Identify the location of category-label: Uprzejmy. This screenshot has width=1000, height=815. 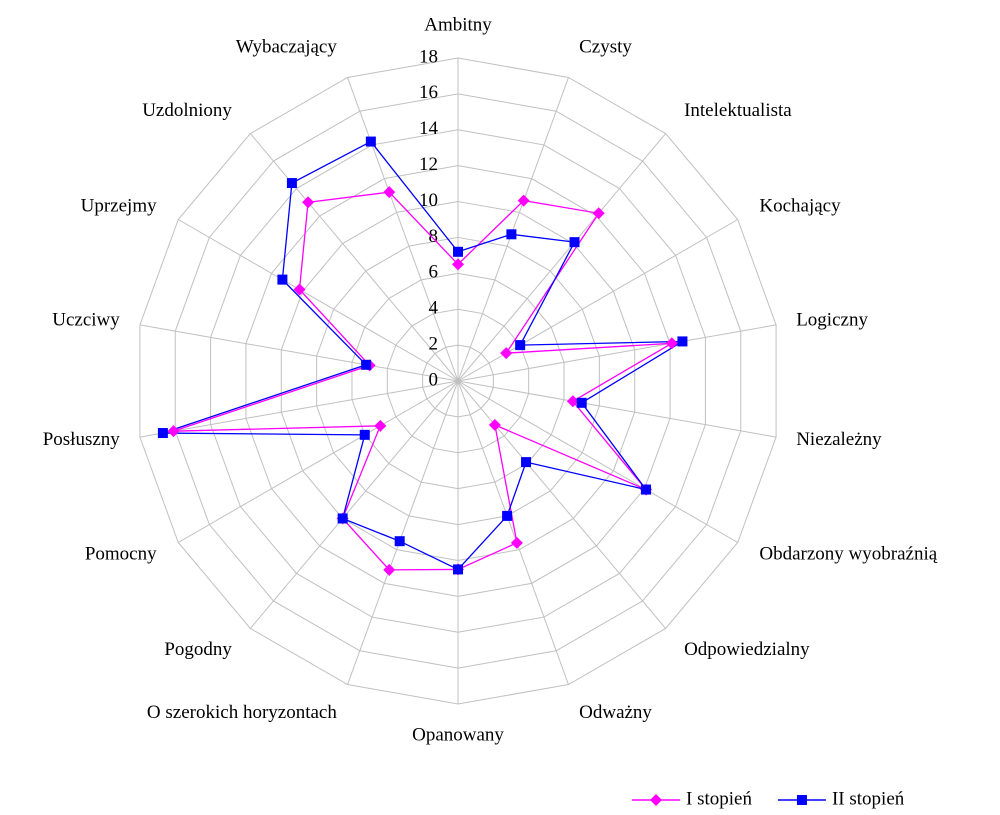
(119, 205).